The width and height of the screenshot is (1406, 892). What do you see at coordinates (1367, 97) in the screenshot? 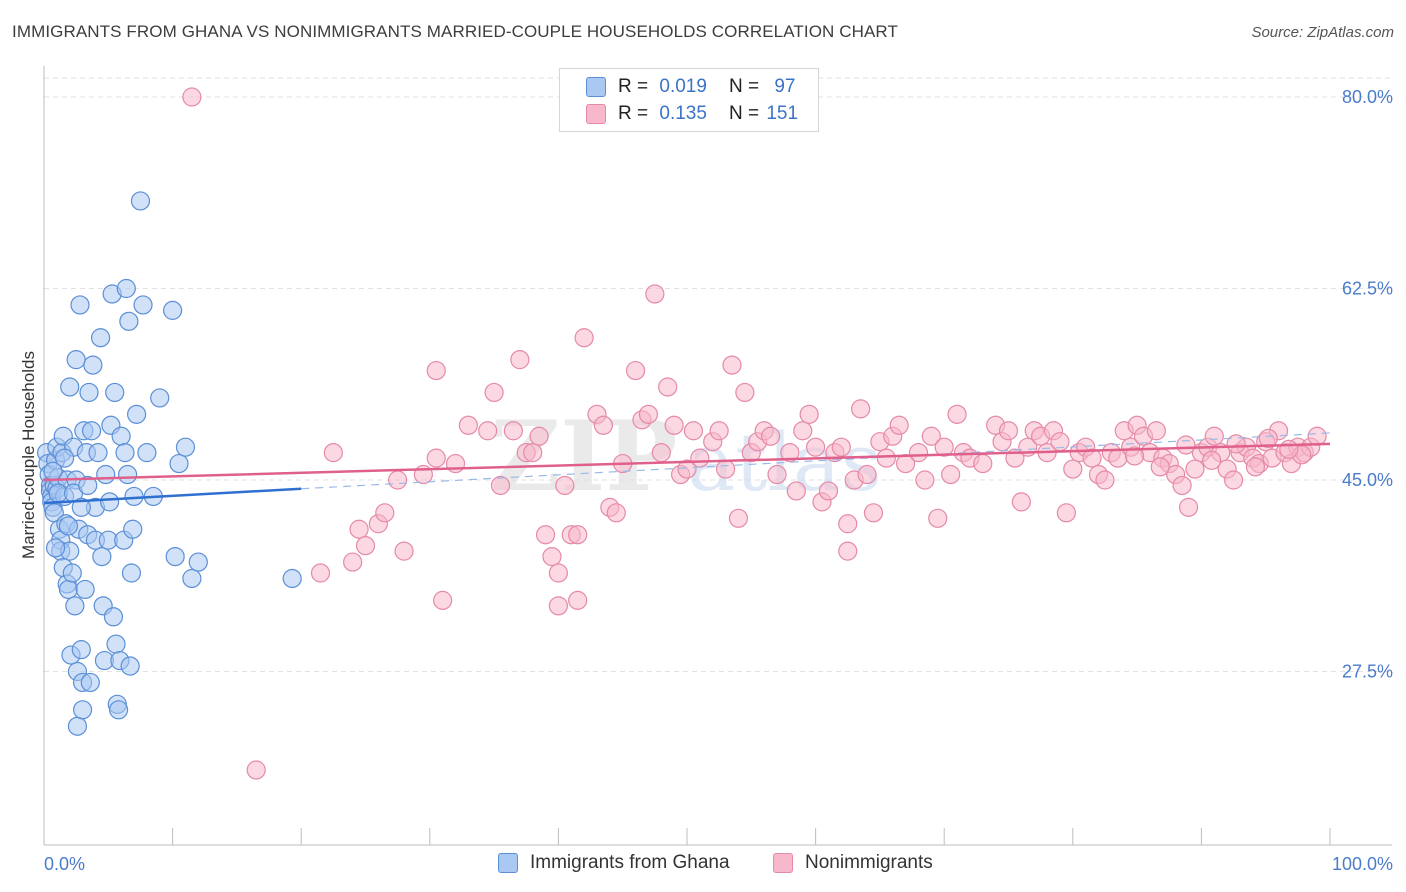
I see `y-tick-label: 80.0%` at bounding box center [1367, 97].